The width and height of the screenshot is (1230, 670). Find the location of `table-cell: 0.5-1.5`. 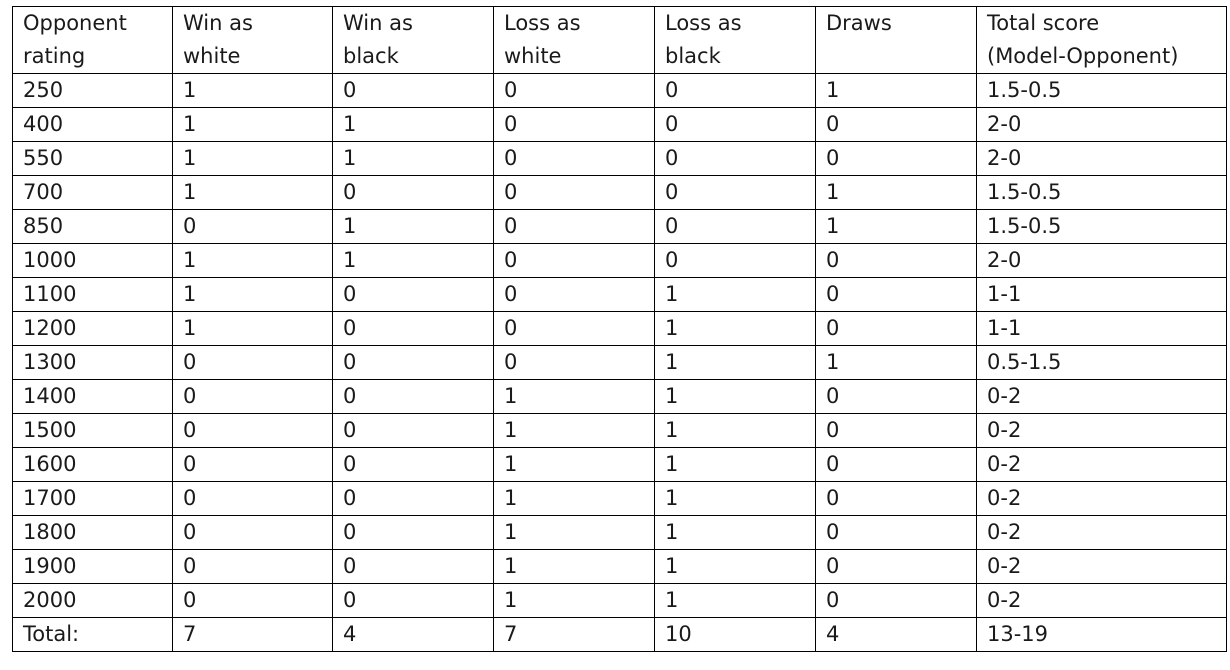

table-cell: 0.5-1.5 is located at coordinates (1101, 362).